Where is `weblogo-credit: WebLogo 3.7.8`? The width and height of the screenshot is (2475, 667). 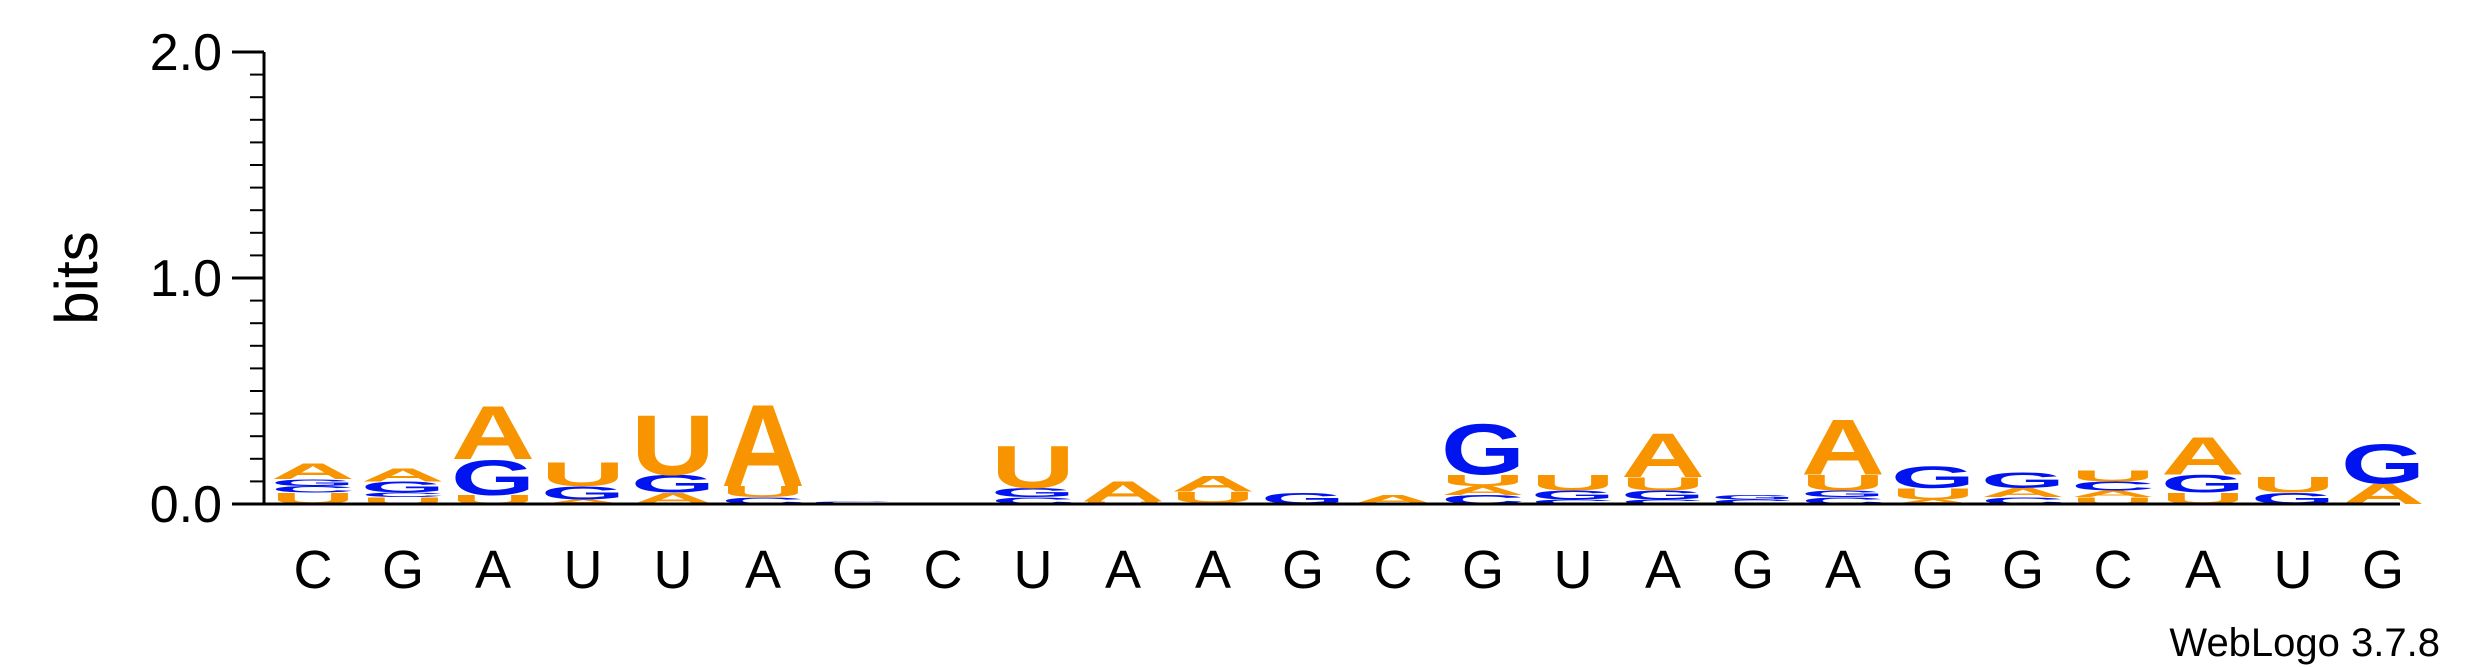
weblogo-credit: WebLogo 3.7.8 is located at coordinates (2304, 643).